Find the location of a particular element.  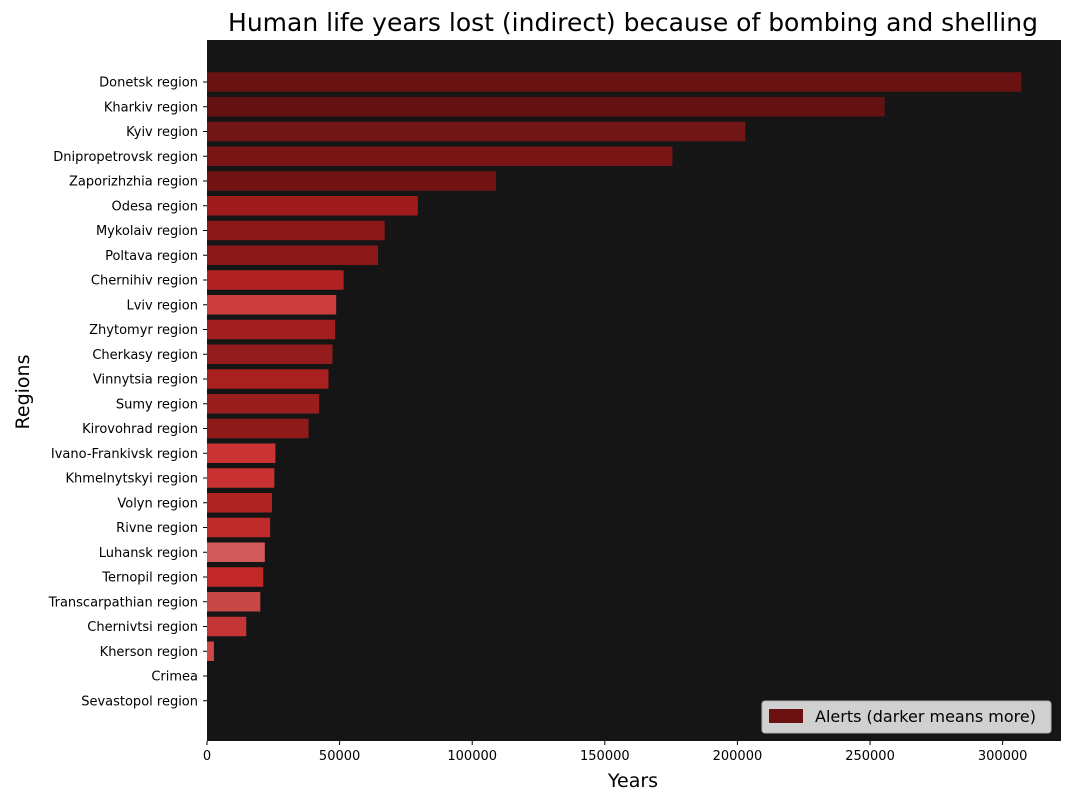

x-tick-label: 50000 is located at coordinates (339, 756).